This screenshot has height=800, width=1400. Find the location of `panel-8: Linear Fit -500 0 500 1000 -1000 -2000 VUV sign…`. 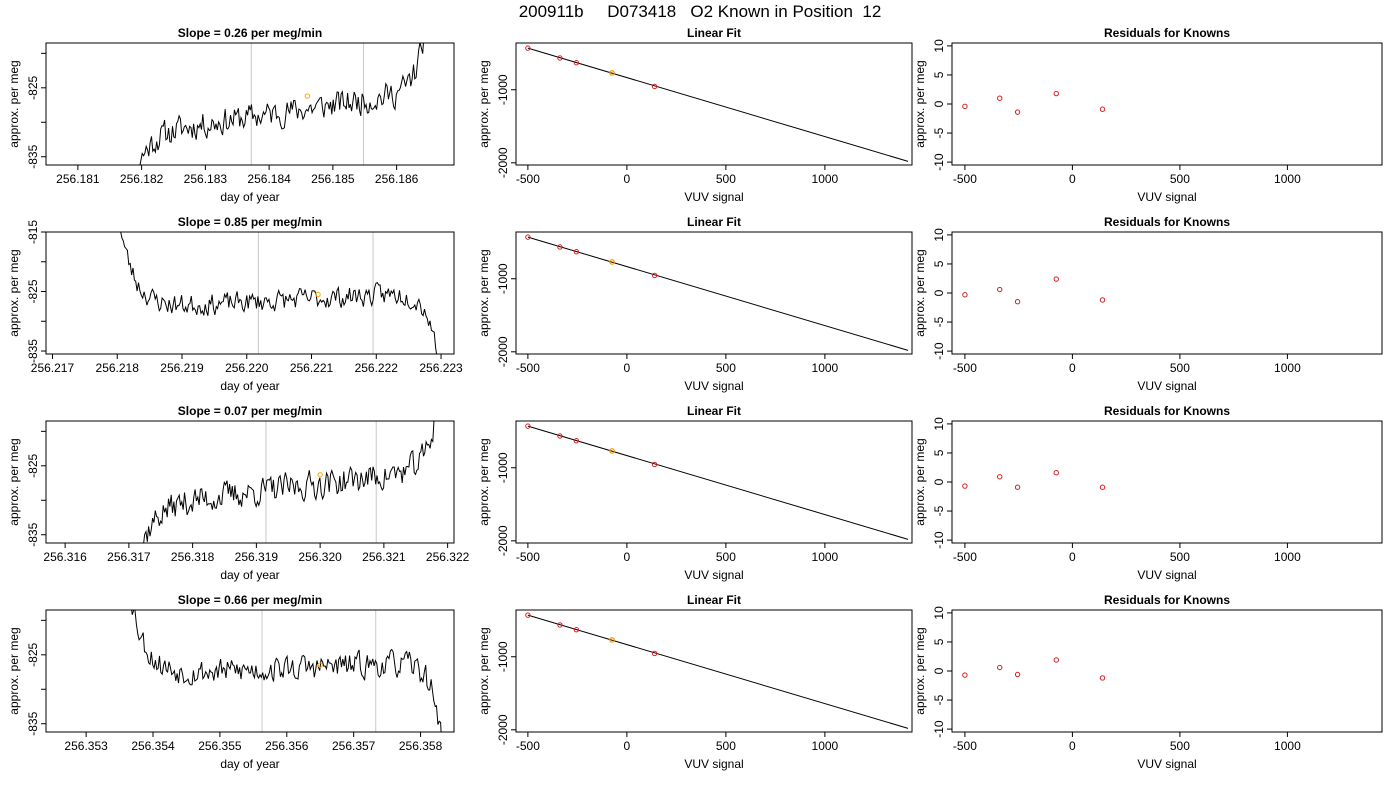

panel-8: Linear Fit -500 0 500 1000 -1000 -2000 VUV sign… is located at coordinates (695, 493).